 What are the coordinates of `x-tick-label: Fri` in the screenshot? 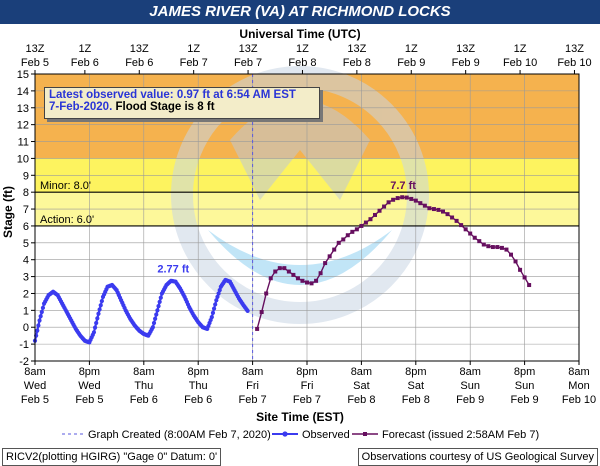 It's located at (252, 386).